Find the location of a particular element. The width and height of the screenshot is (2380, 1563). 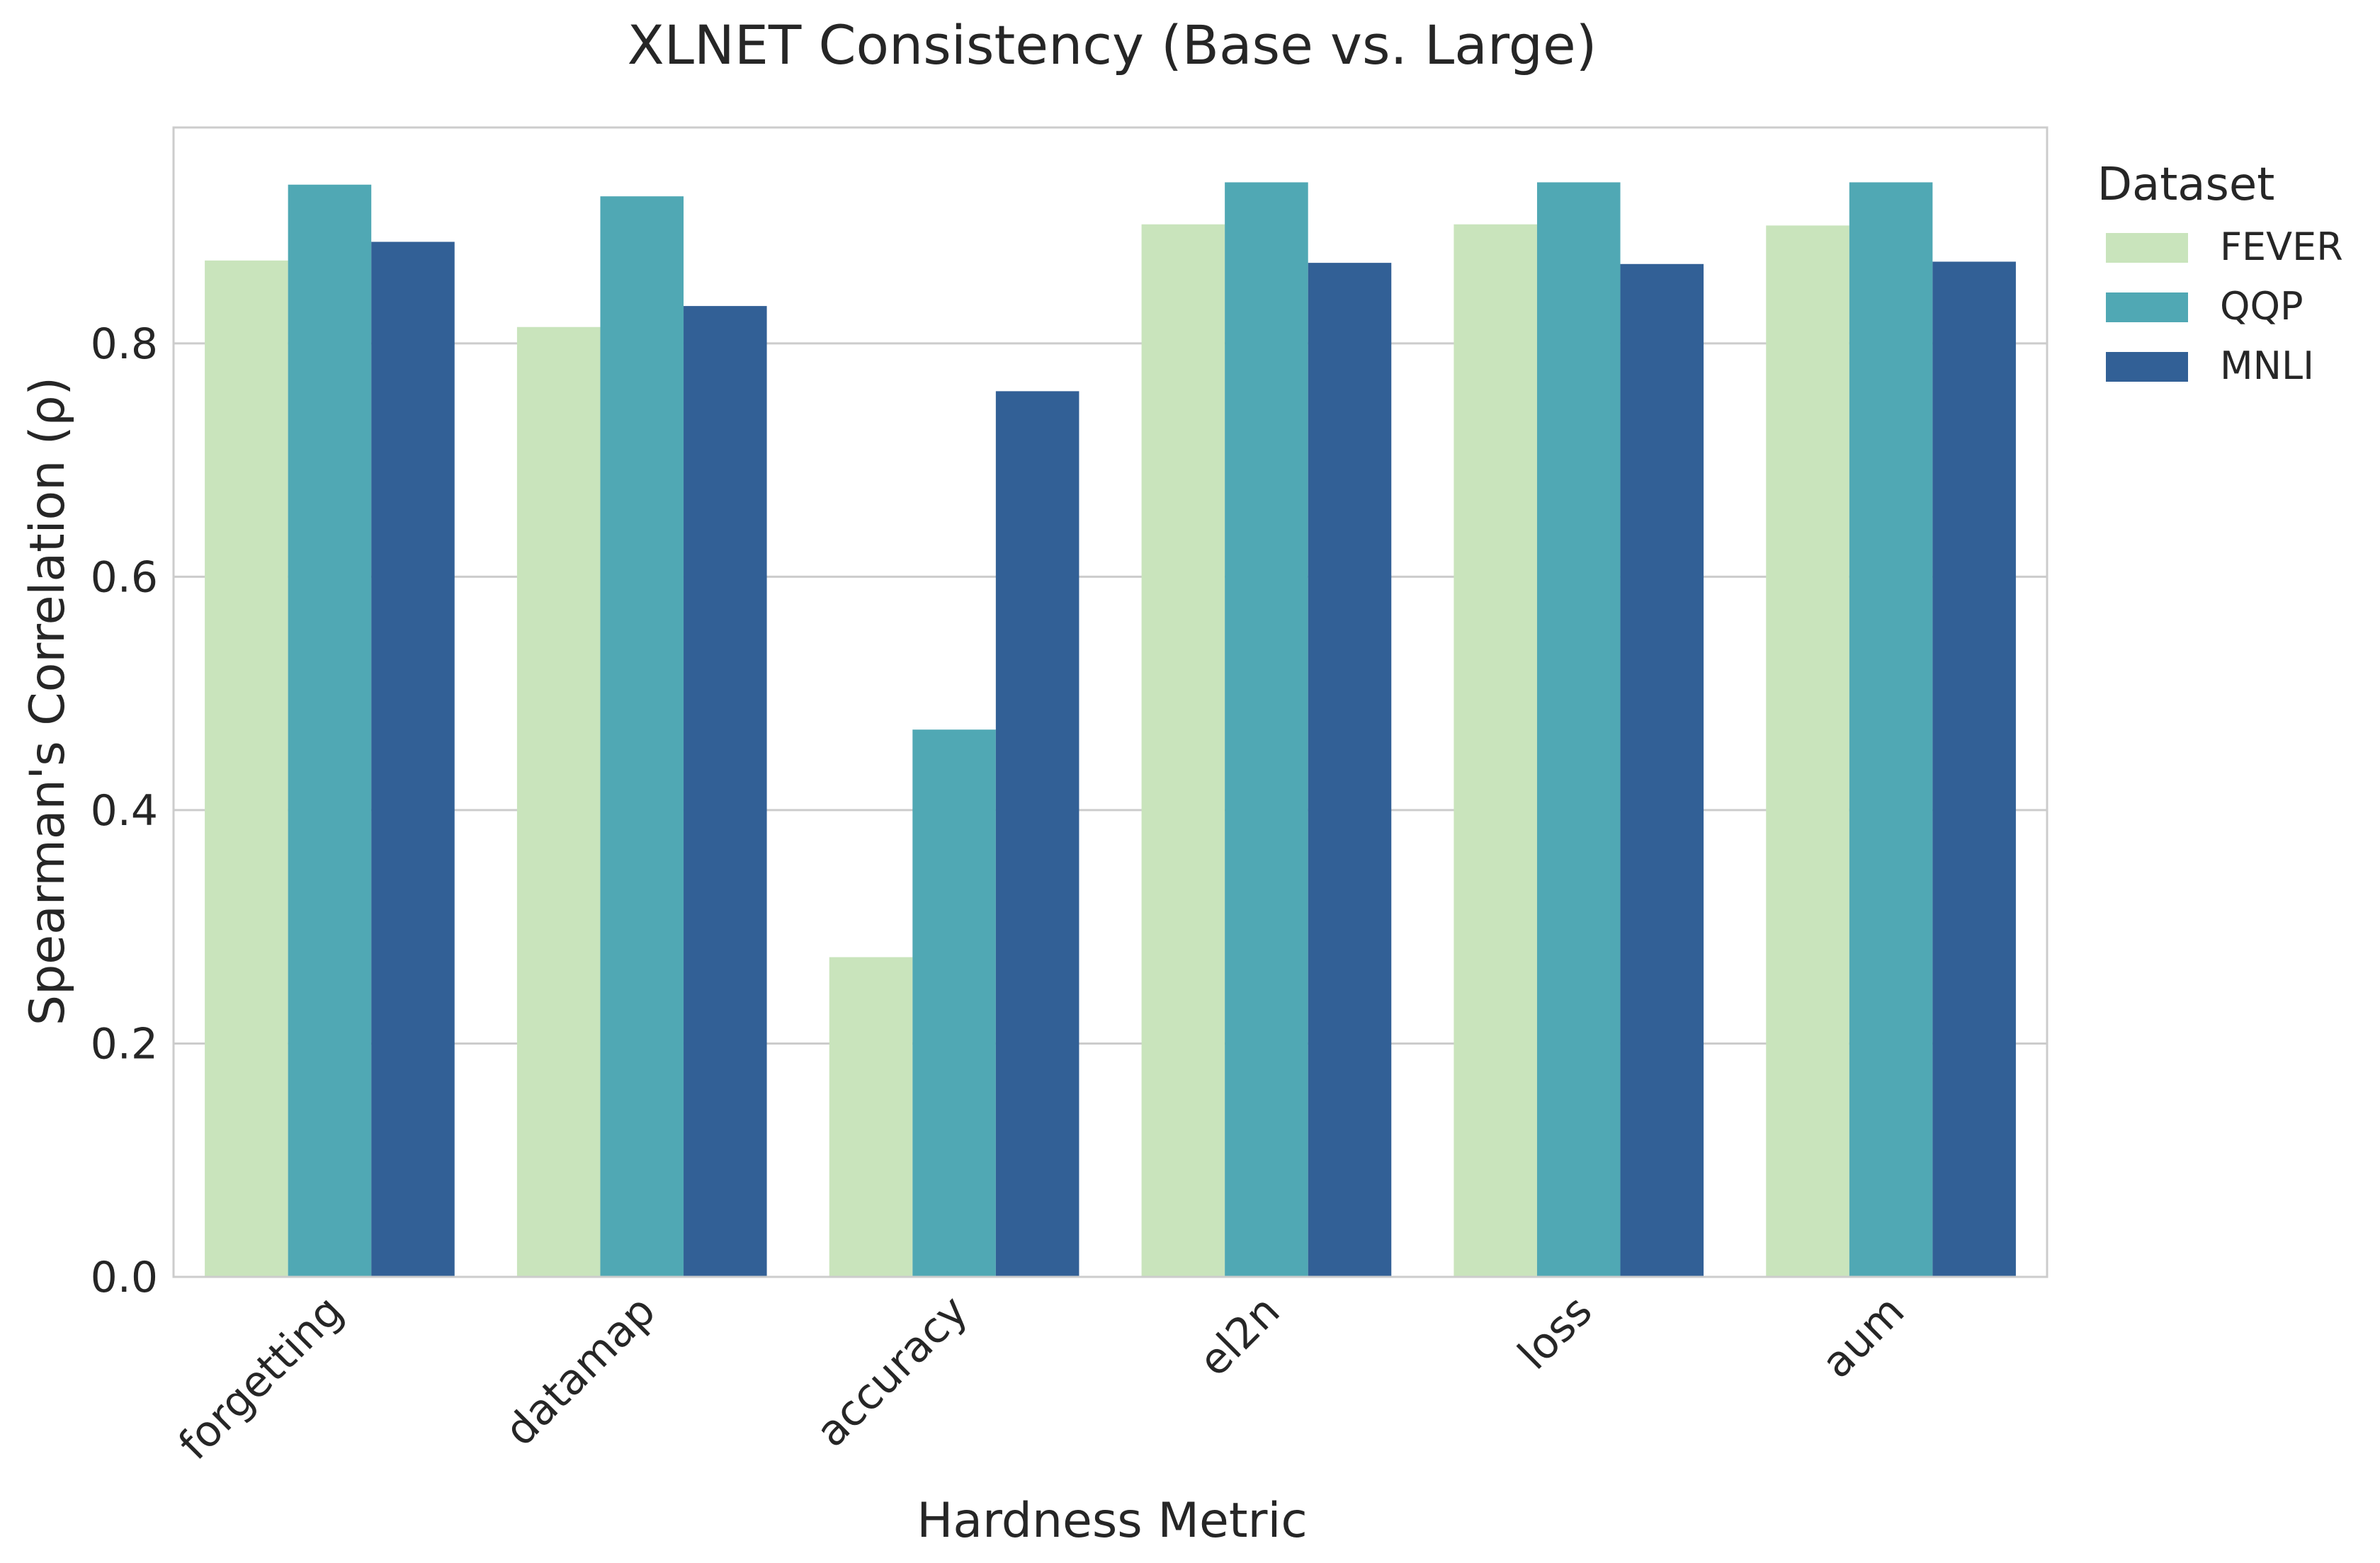

bar-mnli-datamap is located at coordinates (725, 792).